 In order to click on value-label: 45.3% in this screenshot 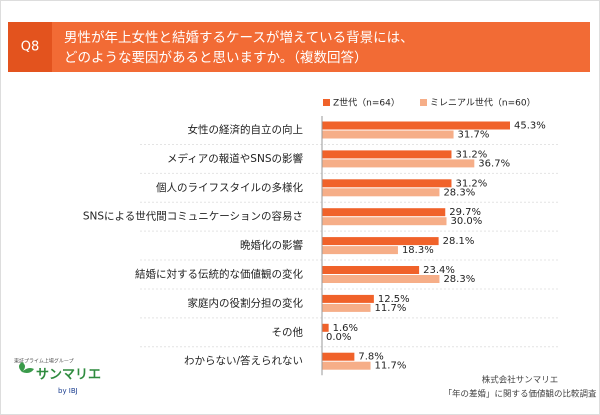, I will do `click(530, 126)`.